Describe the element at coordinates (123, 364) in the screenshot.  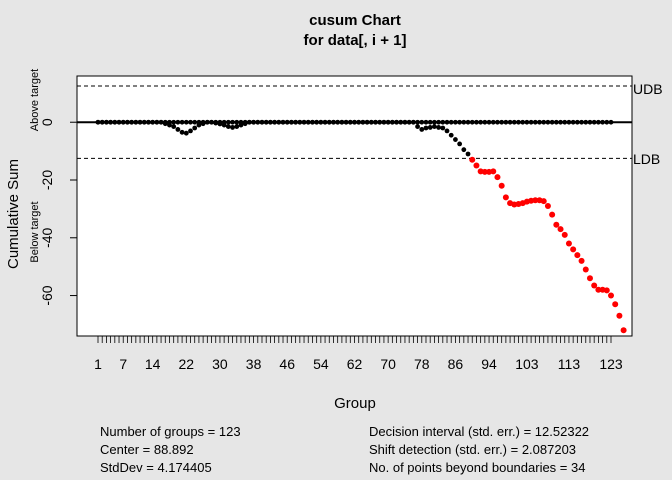
I see `x-tick-label: 7` at that location.